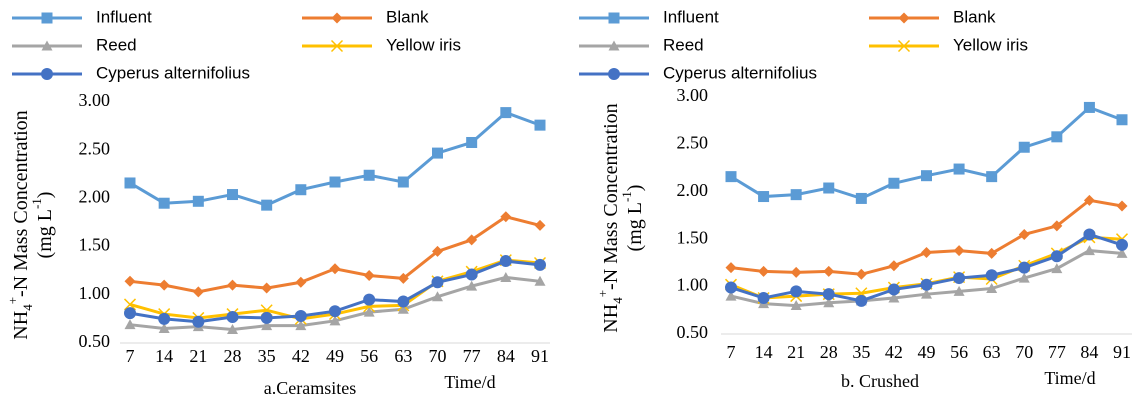  What do you see at coordinates (635, 188) in the screenshot?
I see `y-axis-label-part: )` at bounding box center [635, 188].